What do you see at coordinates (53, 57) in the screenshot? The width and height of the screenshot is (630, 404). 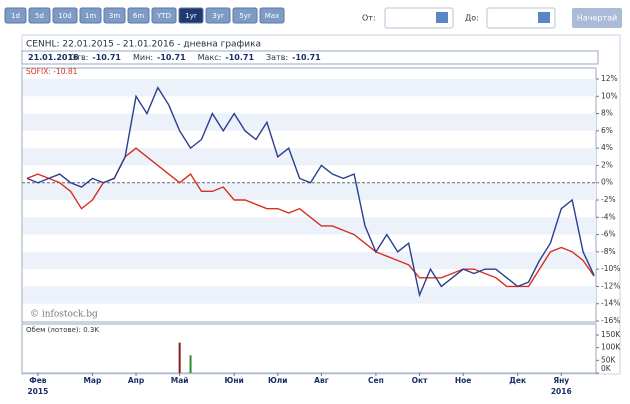 I see `info-date: 21.01.2016` at bounding box center [53, 57].